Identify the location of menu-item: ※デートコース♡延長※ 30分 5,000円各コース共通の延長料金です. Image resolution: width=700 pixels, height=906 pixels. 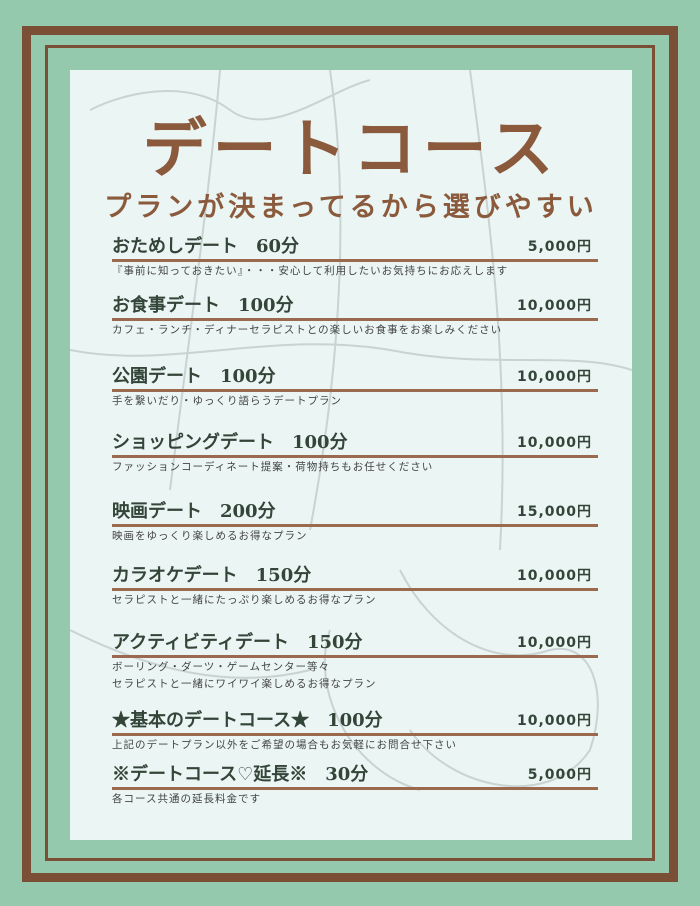
(355, 785).